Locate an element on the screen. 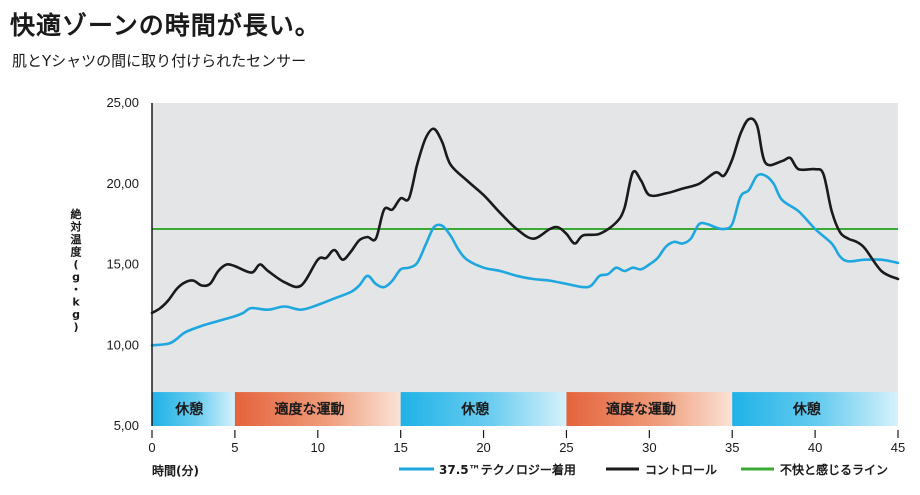  x-axis-label: 時間(分) is located at coordinates (175, 470).